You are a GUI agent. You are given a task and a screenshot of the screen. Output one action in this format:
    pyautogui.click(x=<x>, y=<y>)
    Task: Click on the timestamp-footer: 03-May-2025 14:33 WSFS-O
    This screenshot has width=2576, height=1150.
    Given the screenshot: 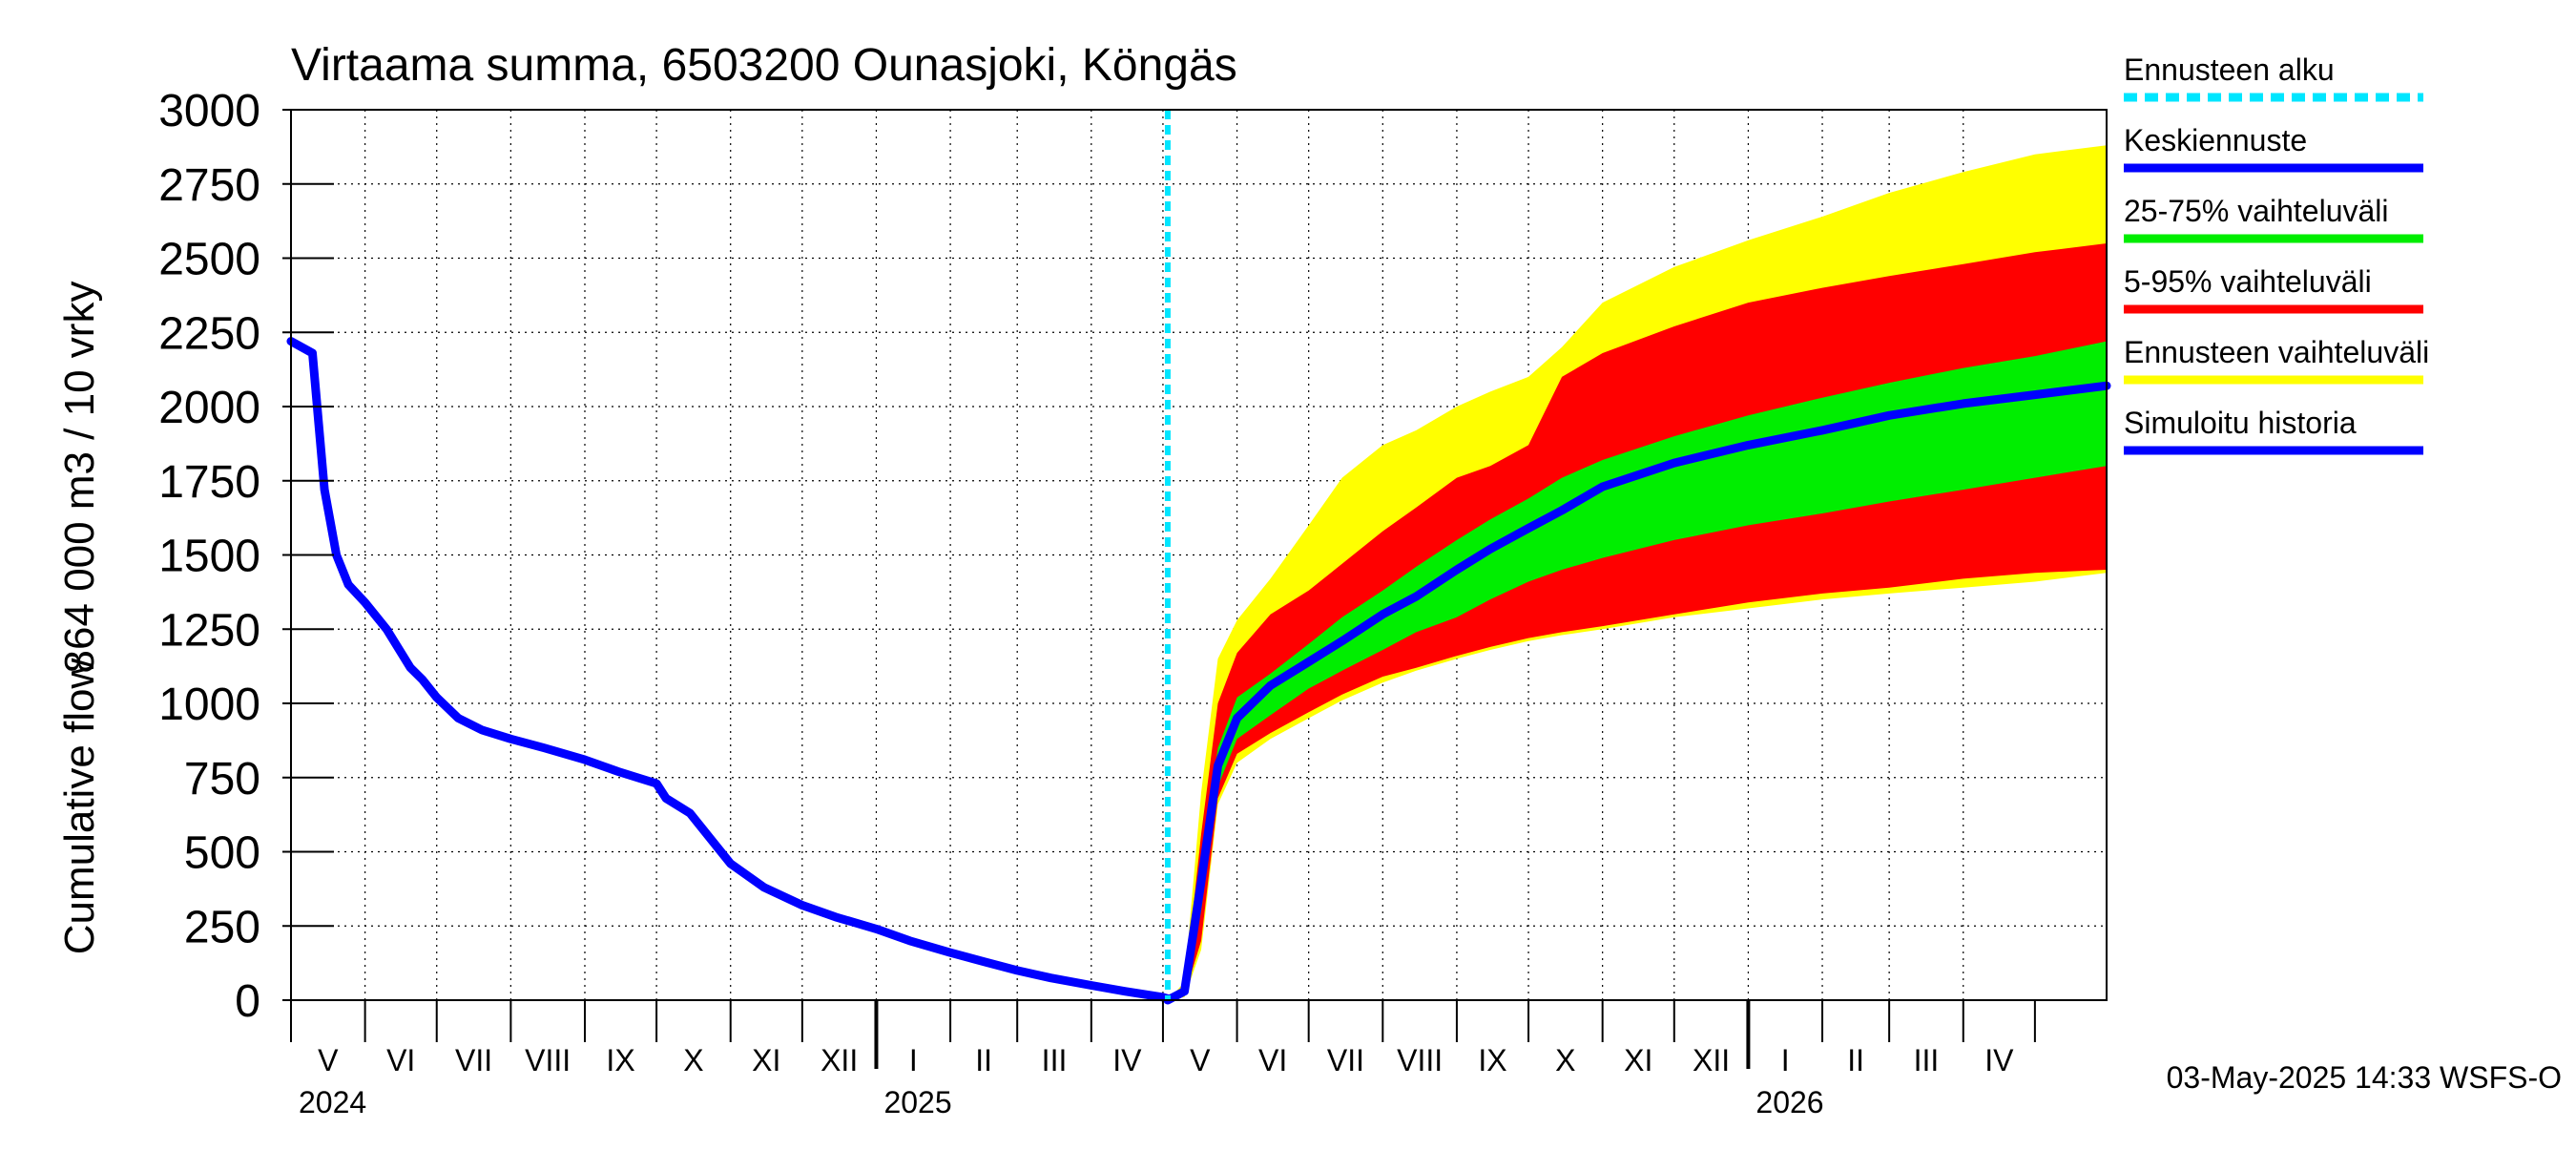 What is the action you would take?
    pyautogui.click(x=2364, y=1077)
    